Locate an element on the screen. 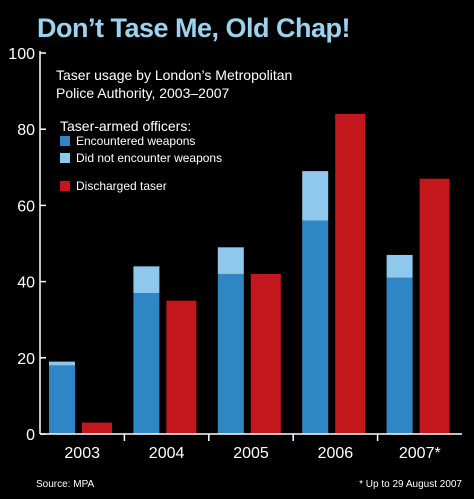 The height and width of the screenshot is (499, 474). legend-heading: Taser-armed officers: is located at coordinates (125, 126).